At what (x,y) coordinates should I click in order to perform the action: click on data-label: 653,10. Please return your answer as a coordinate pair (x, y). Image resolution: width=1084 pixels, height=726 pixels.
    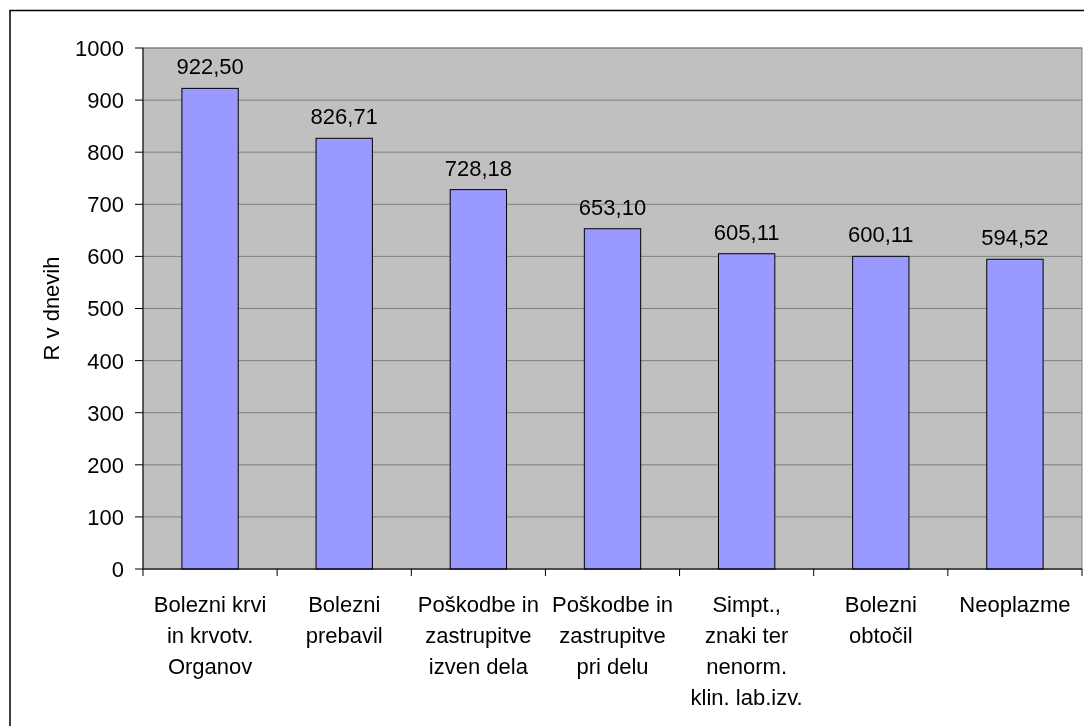
    Looking at the image, I should click on (612, 207).